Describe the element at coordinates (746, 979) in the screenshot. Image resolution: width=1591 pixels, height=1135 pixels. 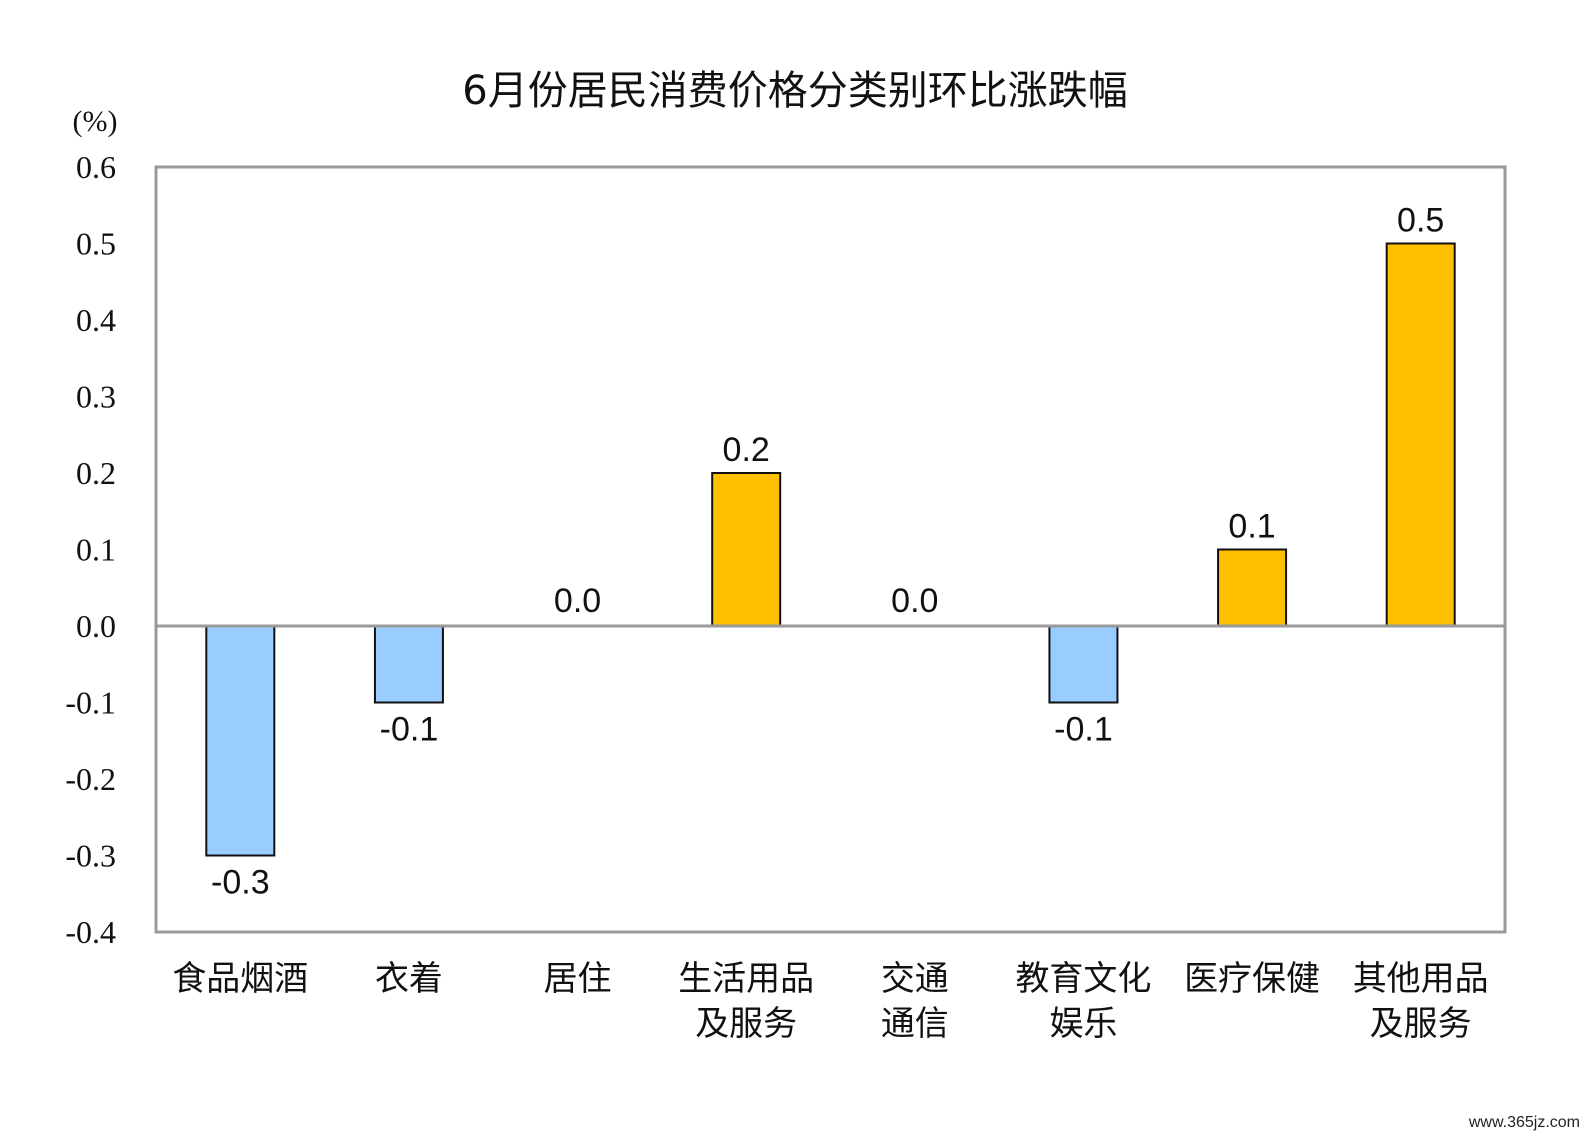
I see `x-tick-label: 生活用品` at that location.